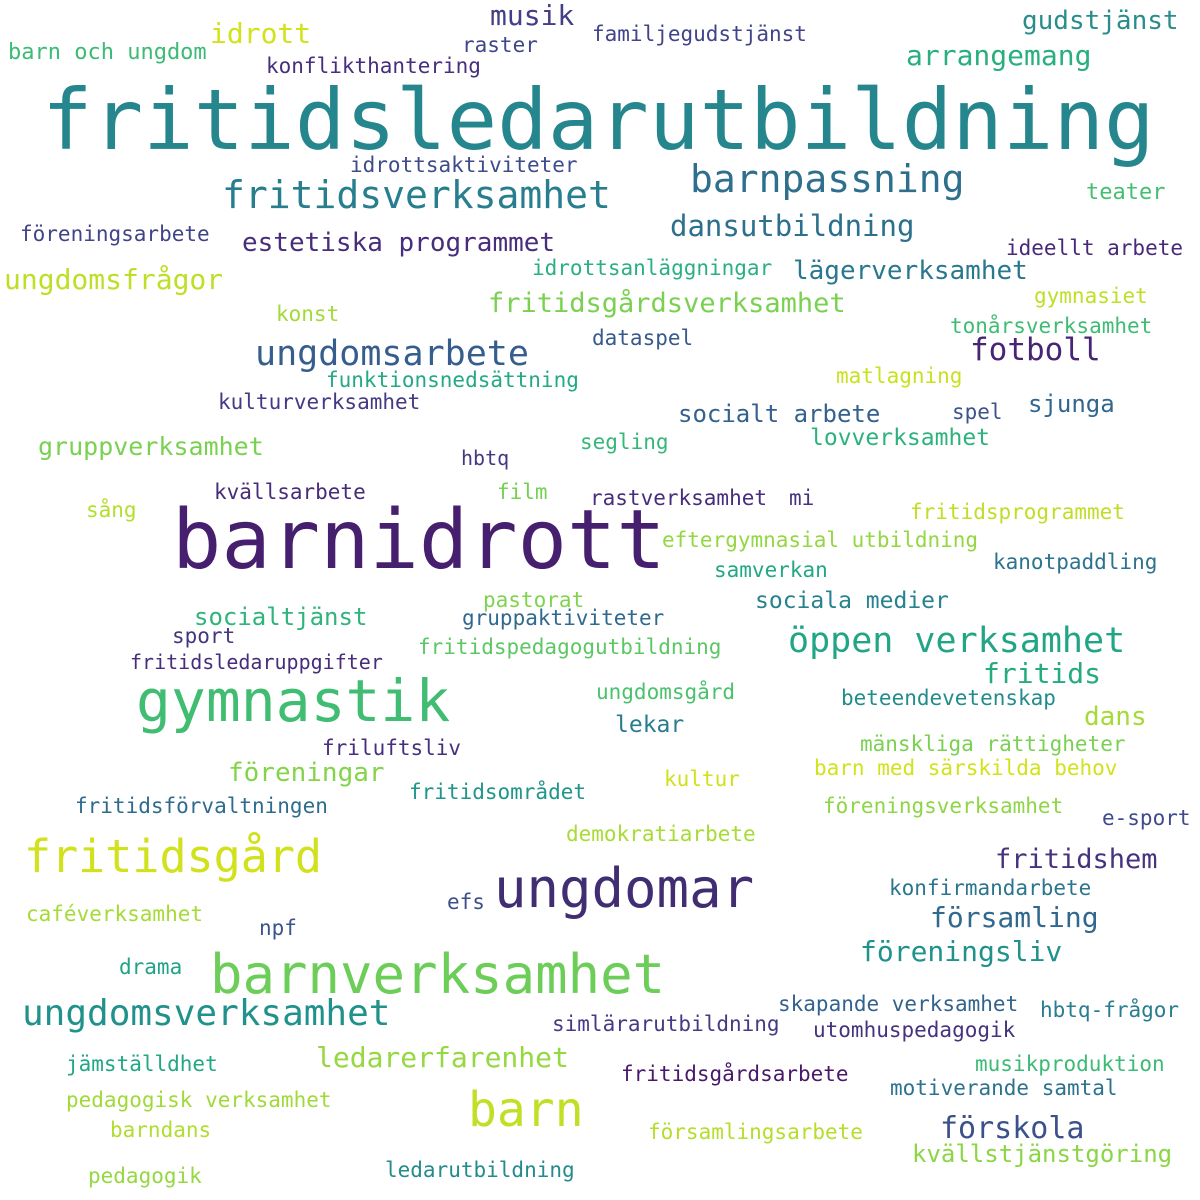 Image resolution: width=1200 pixels, height=1200 pixels. I want to click on cloud-word: konflikthantering, so click(373, 66).